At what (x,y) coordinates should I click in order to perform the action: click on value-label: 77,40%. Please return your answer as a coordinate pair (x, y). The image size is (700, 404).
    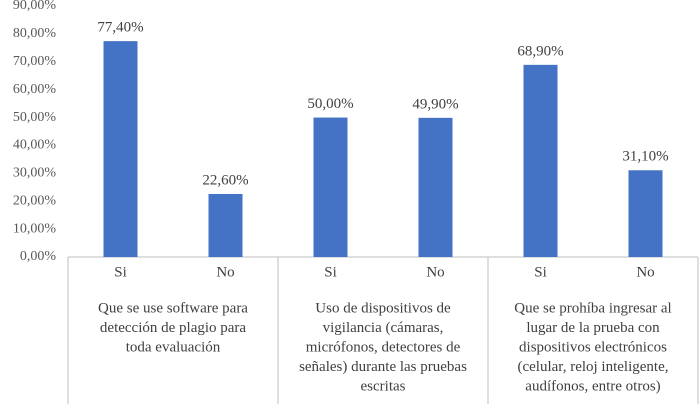
    Looking at the image, I should click on (120, 28).